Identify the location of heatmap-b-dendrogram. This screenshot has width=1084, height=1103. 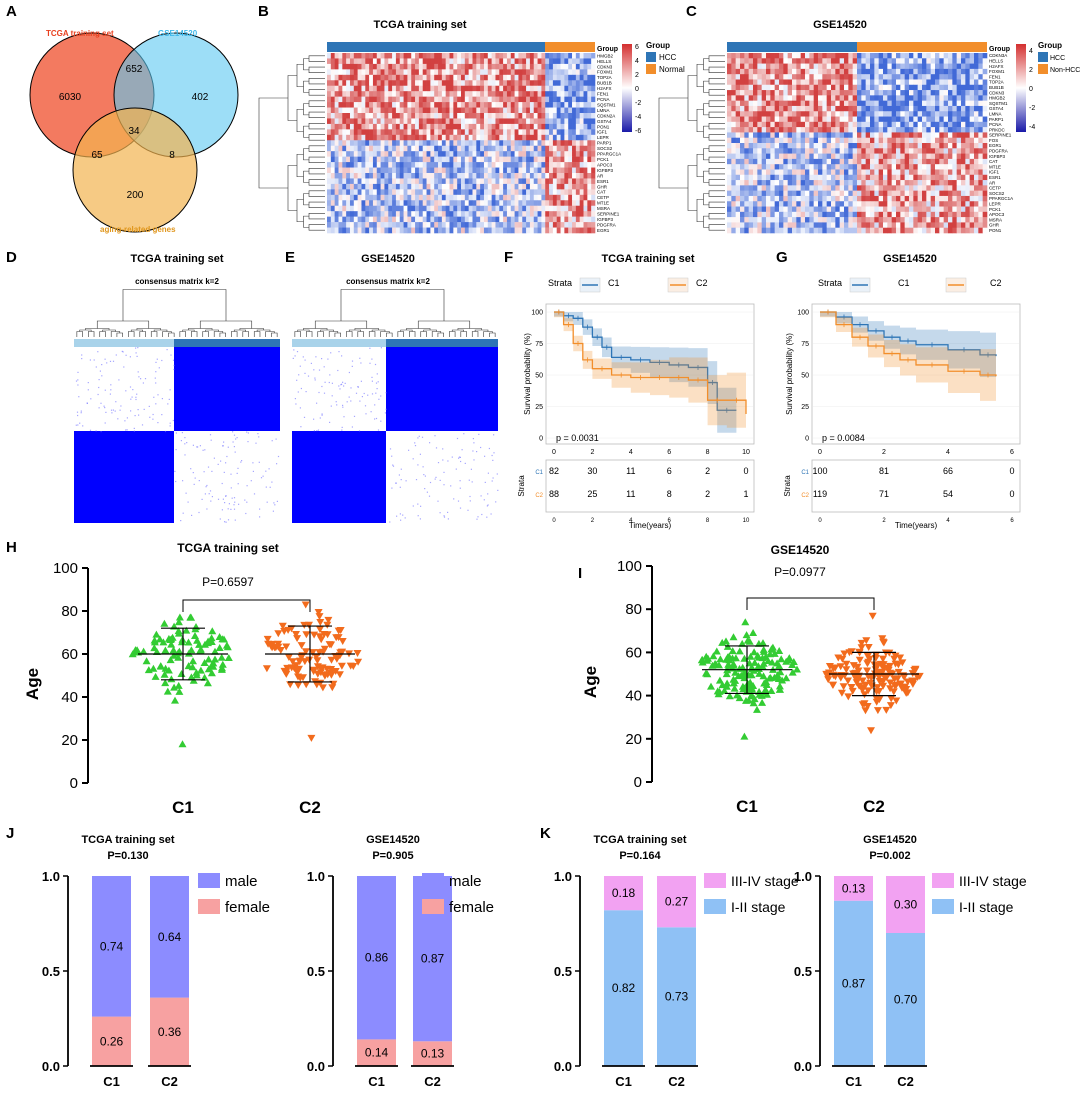
(291, 143).